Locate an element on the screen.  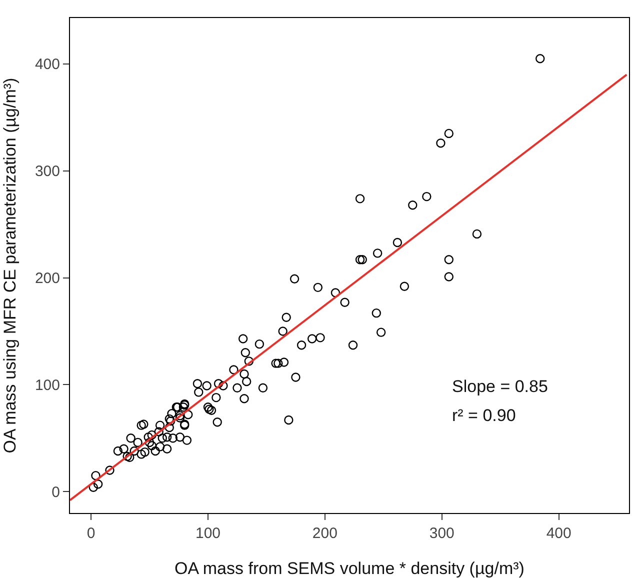
y-tick-label: 400 is located at coordinates (47, 65).